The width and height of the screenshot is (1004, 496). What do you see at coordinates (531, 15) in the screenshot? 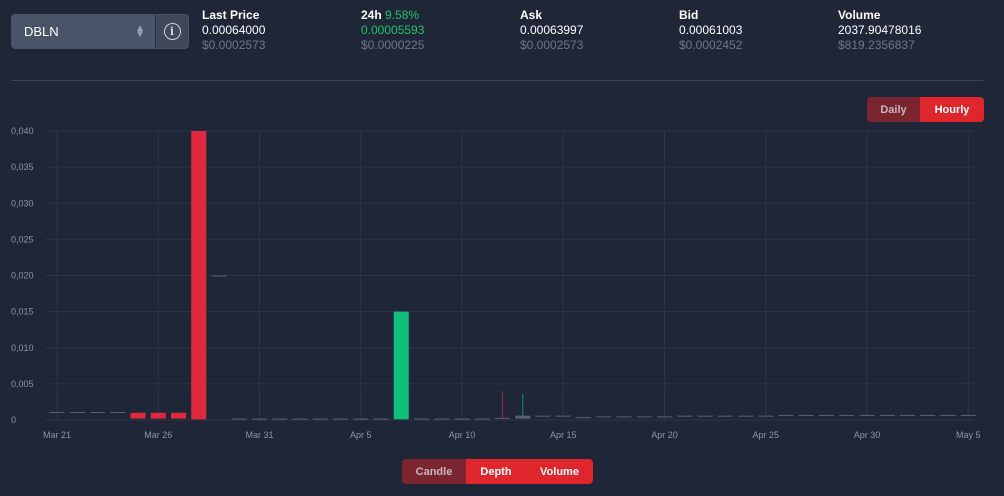
I see `stat-label: Ask` at bounding box center [531, 15].